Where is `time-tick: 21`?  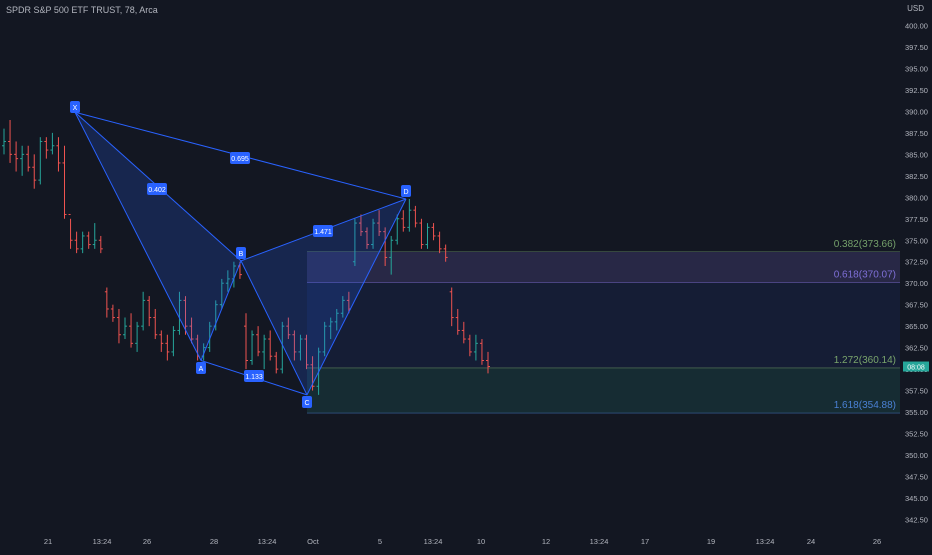 time-tick: 21 is located at coordinates (48, 541).